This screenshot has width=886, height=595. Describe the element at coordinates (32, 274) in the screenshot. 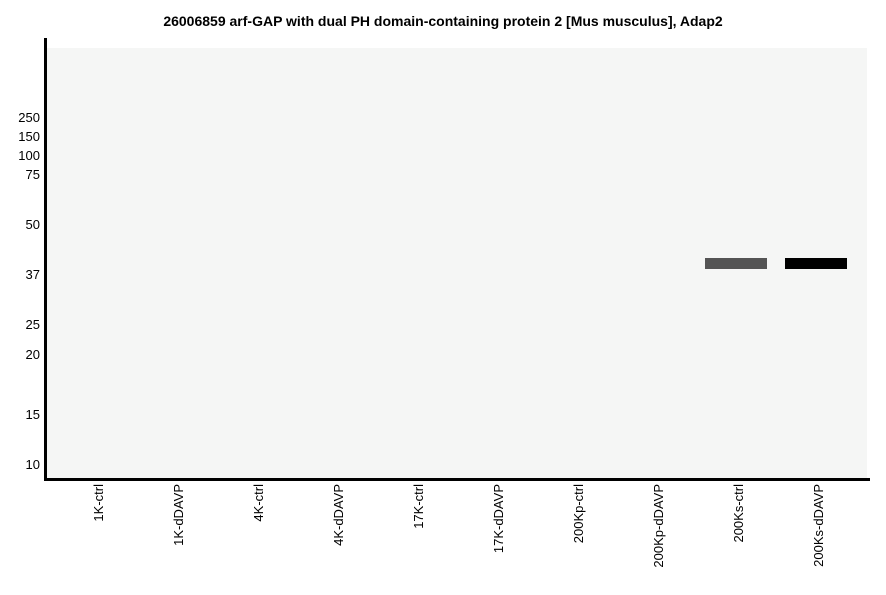

I see `mw-marker-label: 37` at that location.